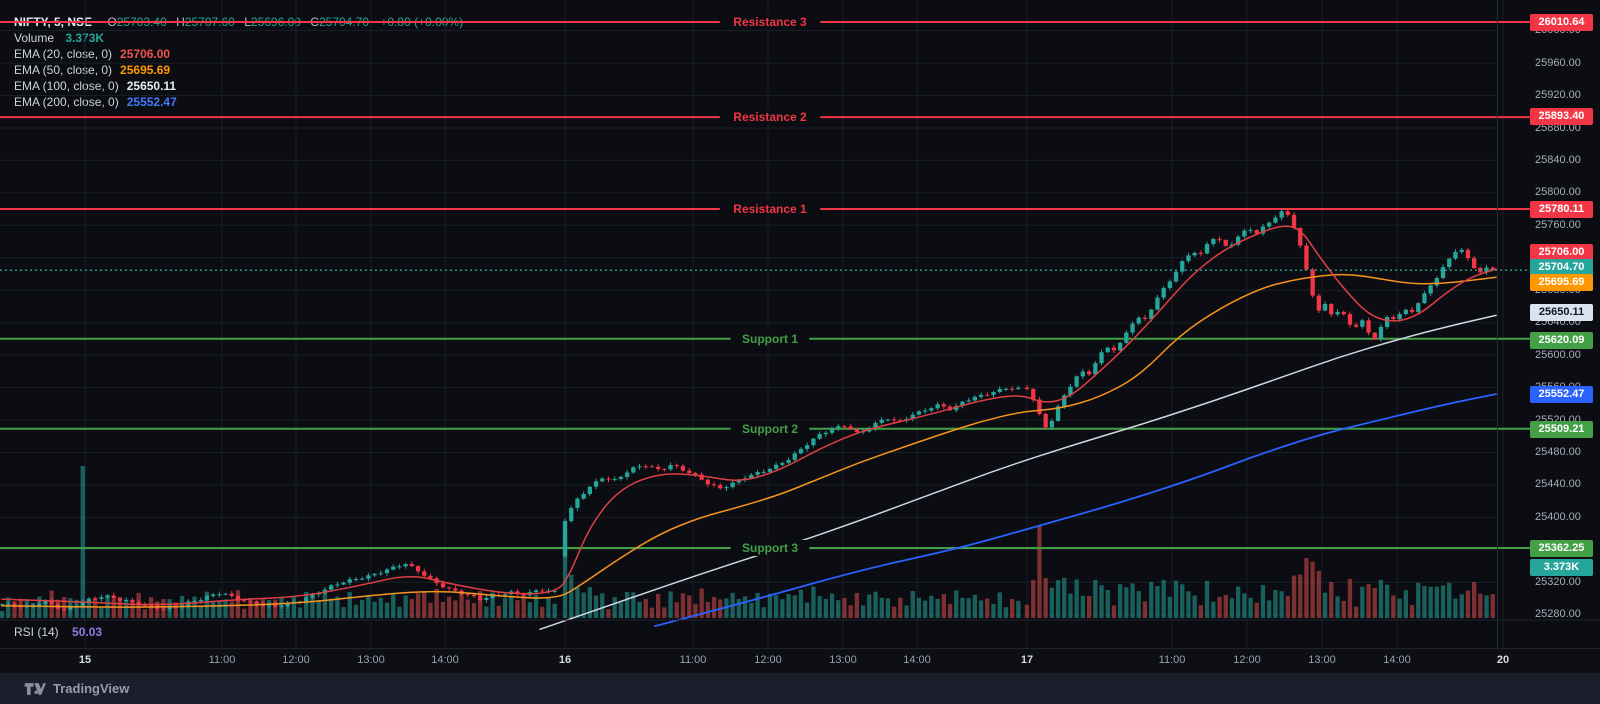 The height and width of the screenshot is (704, 1600). Describe the element at coordinates (238, 102) in the screenshot. I see `ema-legend-row-200: EMA (200, close, 0) 25552.47` at that location.